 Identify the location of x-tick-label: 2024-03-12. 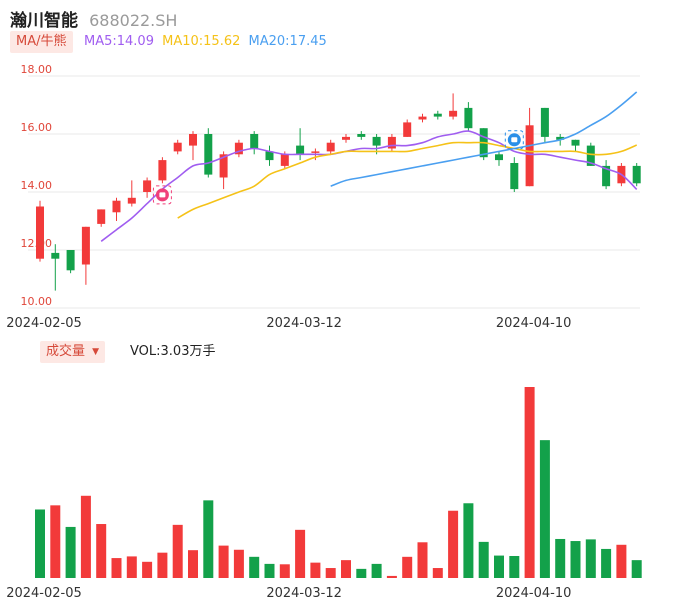
(304, 323).